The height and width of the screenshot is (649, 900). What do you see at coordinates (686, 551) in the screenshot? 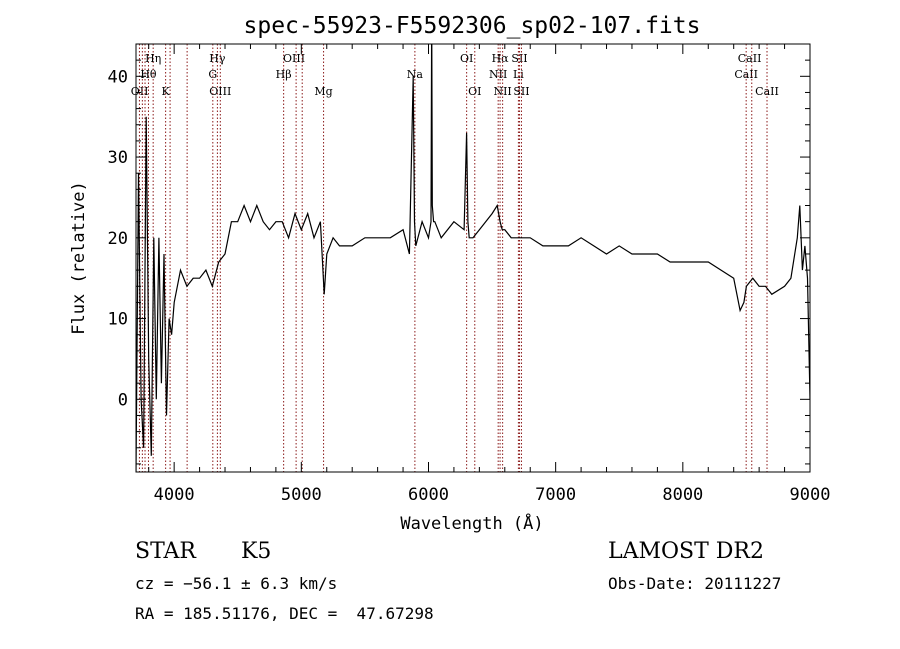
I see `survey-label: LAMOST DR2` at bounding box center [686, 551].